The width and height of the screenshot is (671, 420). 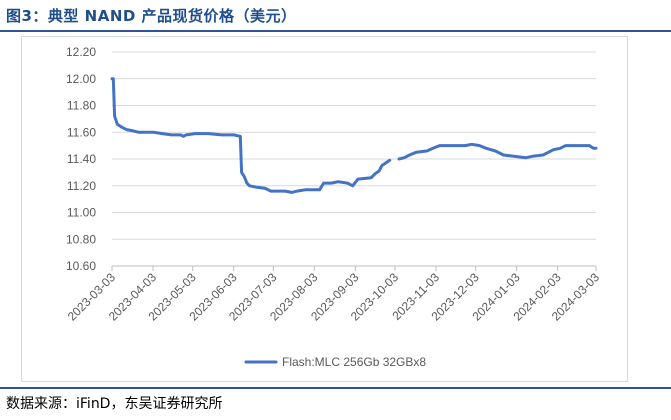 I want to click on y-tick-label: 11.60, so click(x=81, y=132).